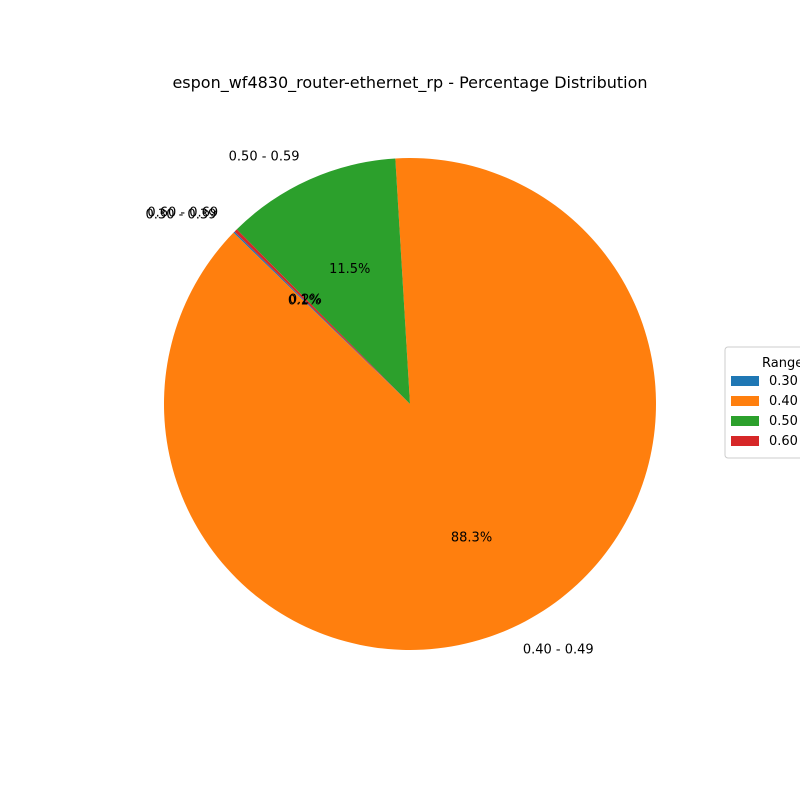 The image size is (800, 800). What do you see at coordinates (783, 441) in the screenshot?
I see `legend-entry-label: 0.60` at bounding box center [783, 441].